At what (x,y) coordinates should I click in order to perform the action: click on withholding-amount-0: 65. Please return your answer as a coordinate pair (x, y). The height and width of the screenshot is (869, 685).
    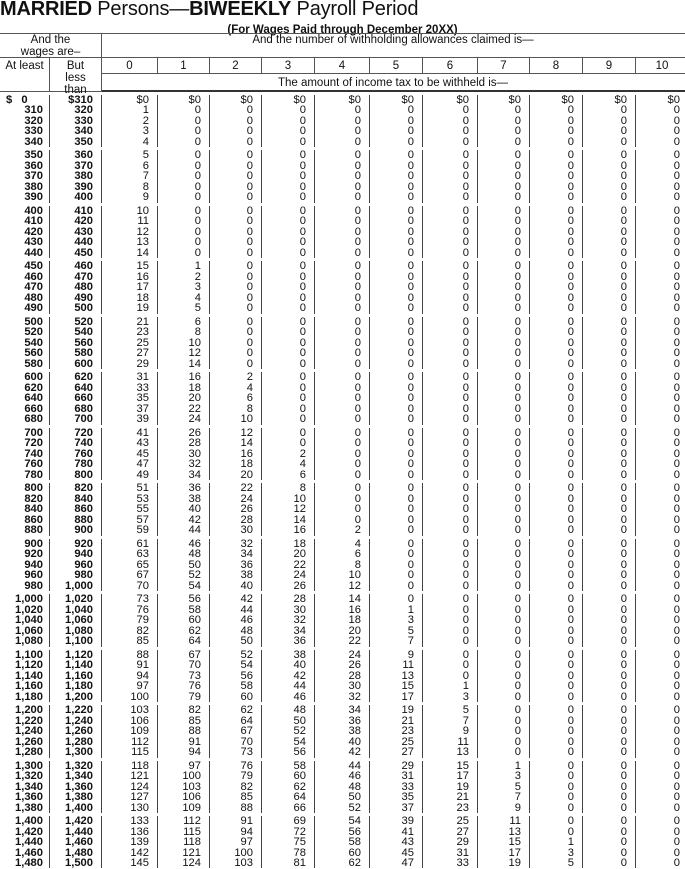
    Looking at the image, I should click on (130, 565).